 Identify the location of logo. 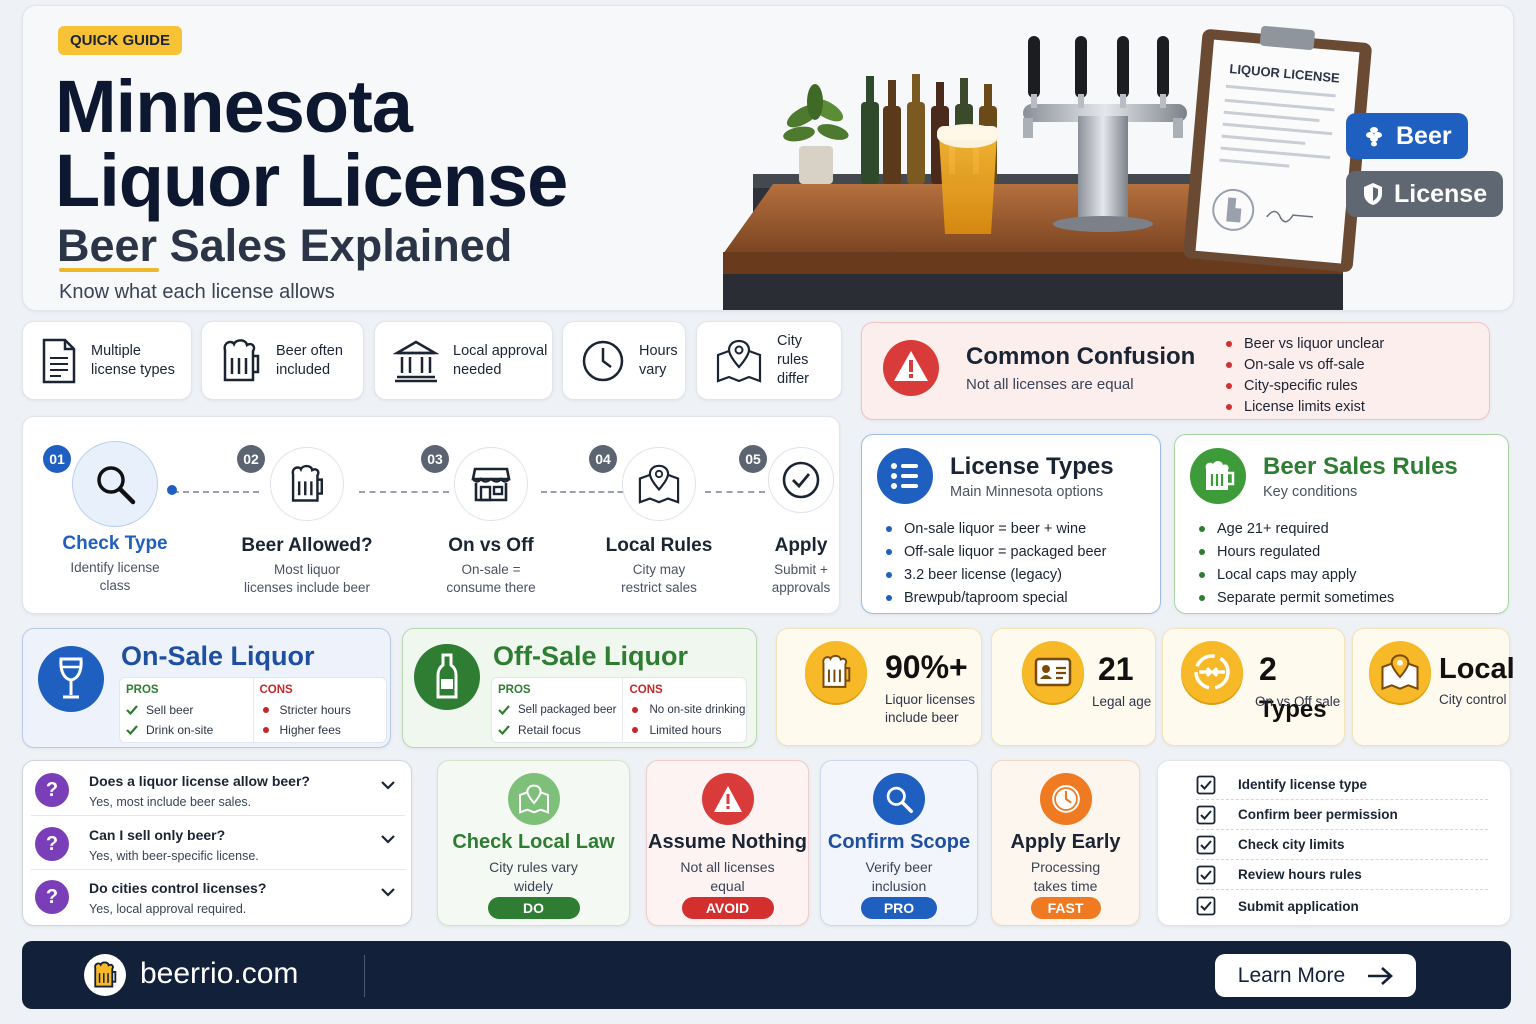
(105, 975).